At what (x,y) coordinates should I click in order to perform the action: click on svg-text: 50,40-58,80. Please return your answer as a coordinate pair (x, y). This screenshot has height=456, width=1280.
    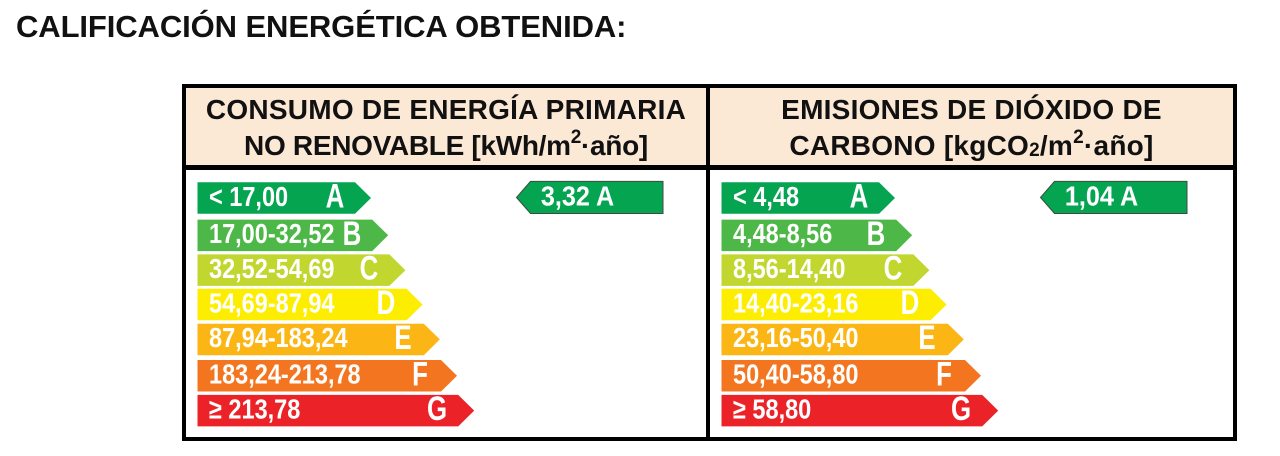
    Looking at the image, I should click on (795, 375).